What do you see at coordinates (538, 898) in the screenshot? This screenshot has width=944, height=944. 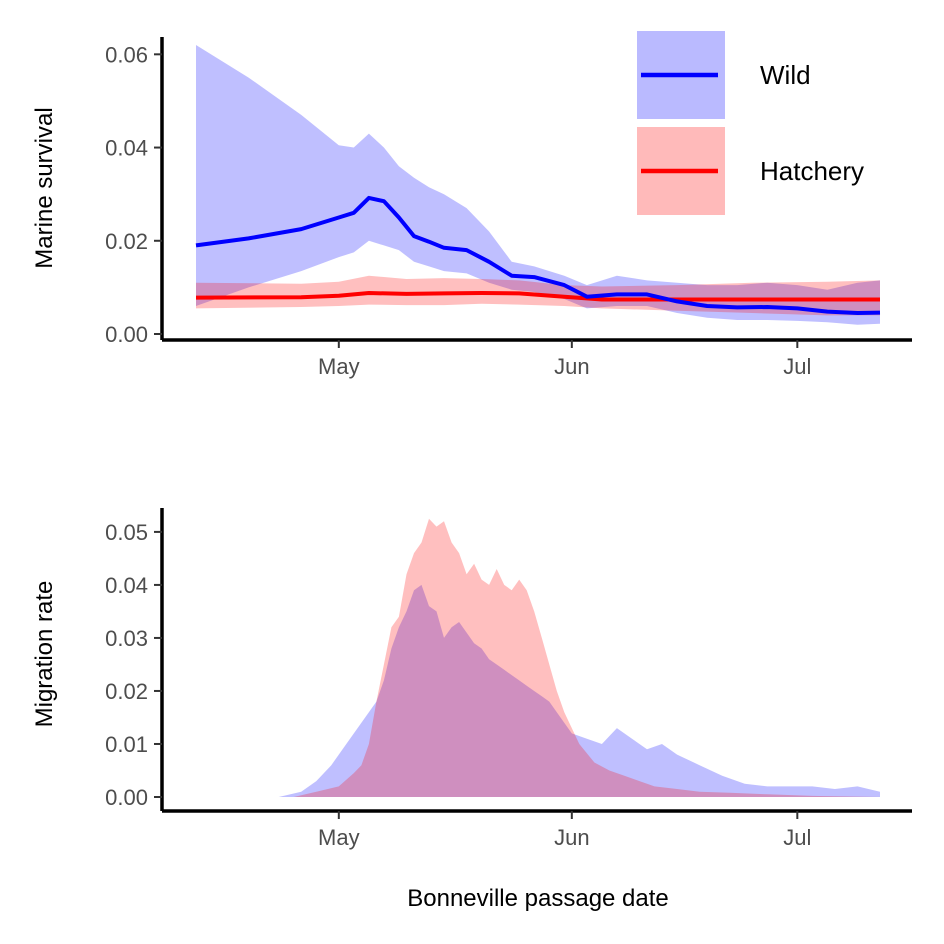 I see `bottom-x-axis-title: Bonneville passage date` at bounding box center [538, 898].